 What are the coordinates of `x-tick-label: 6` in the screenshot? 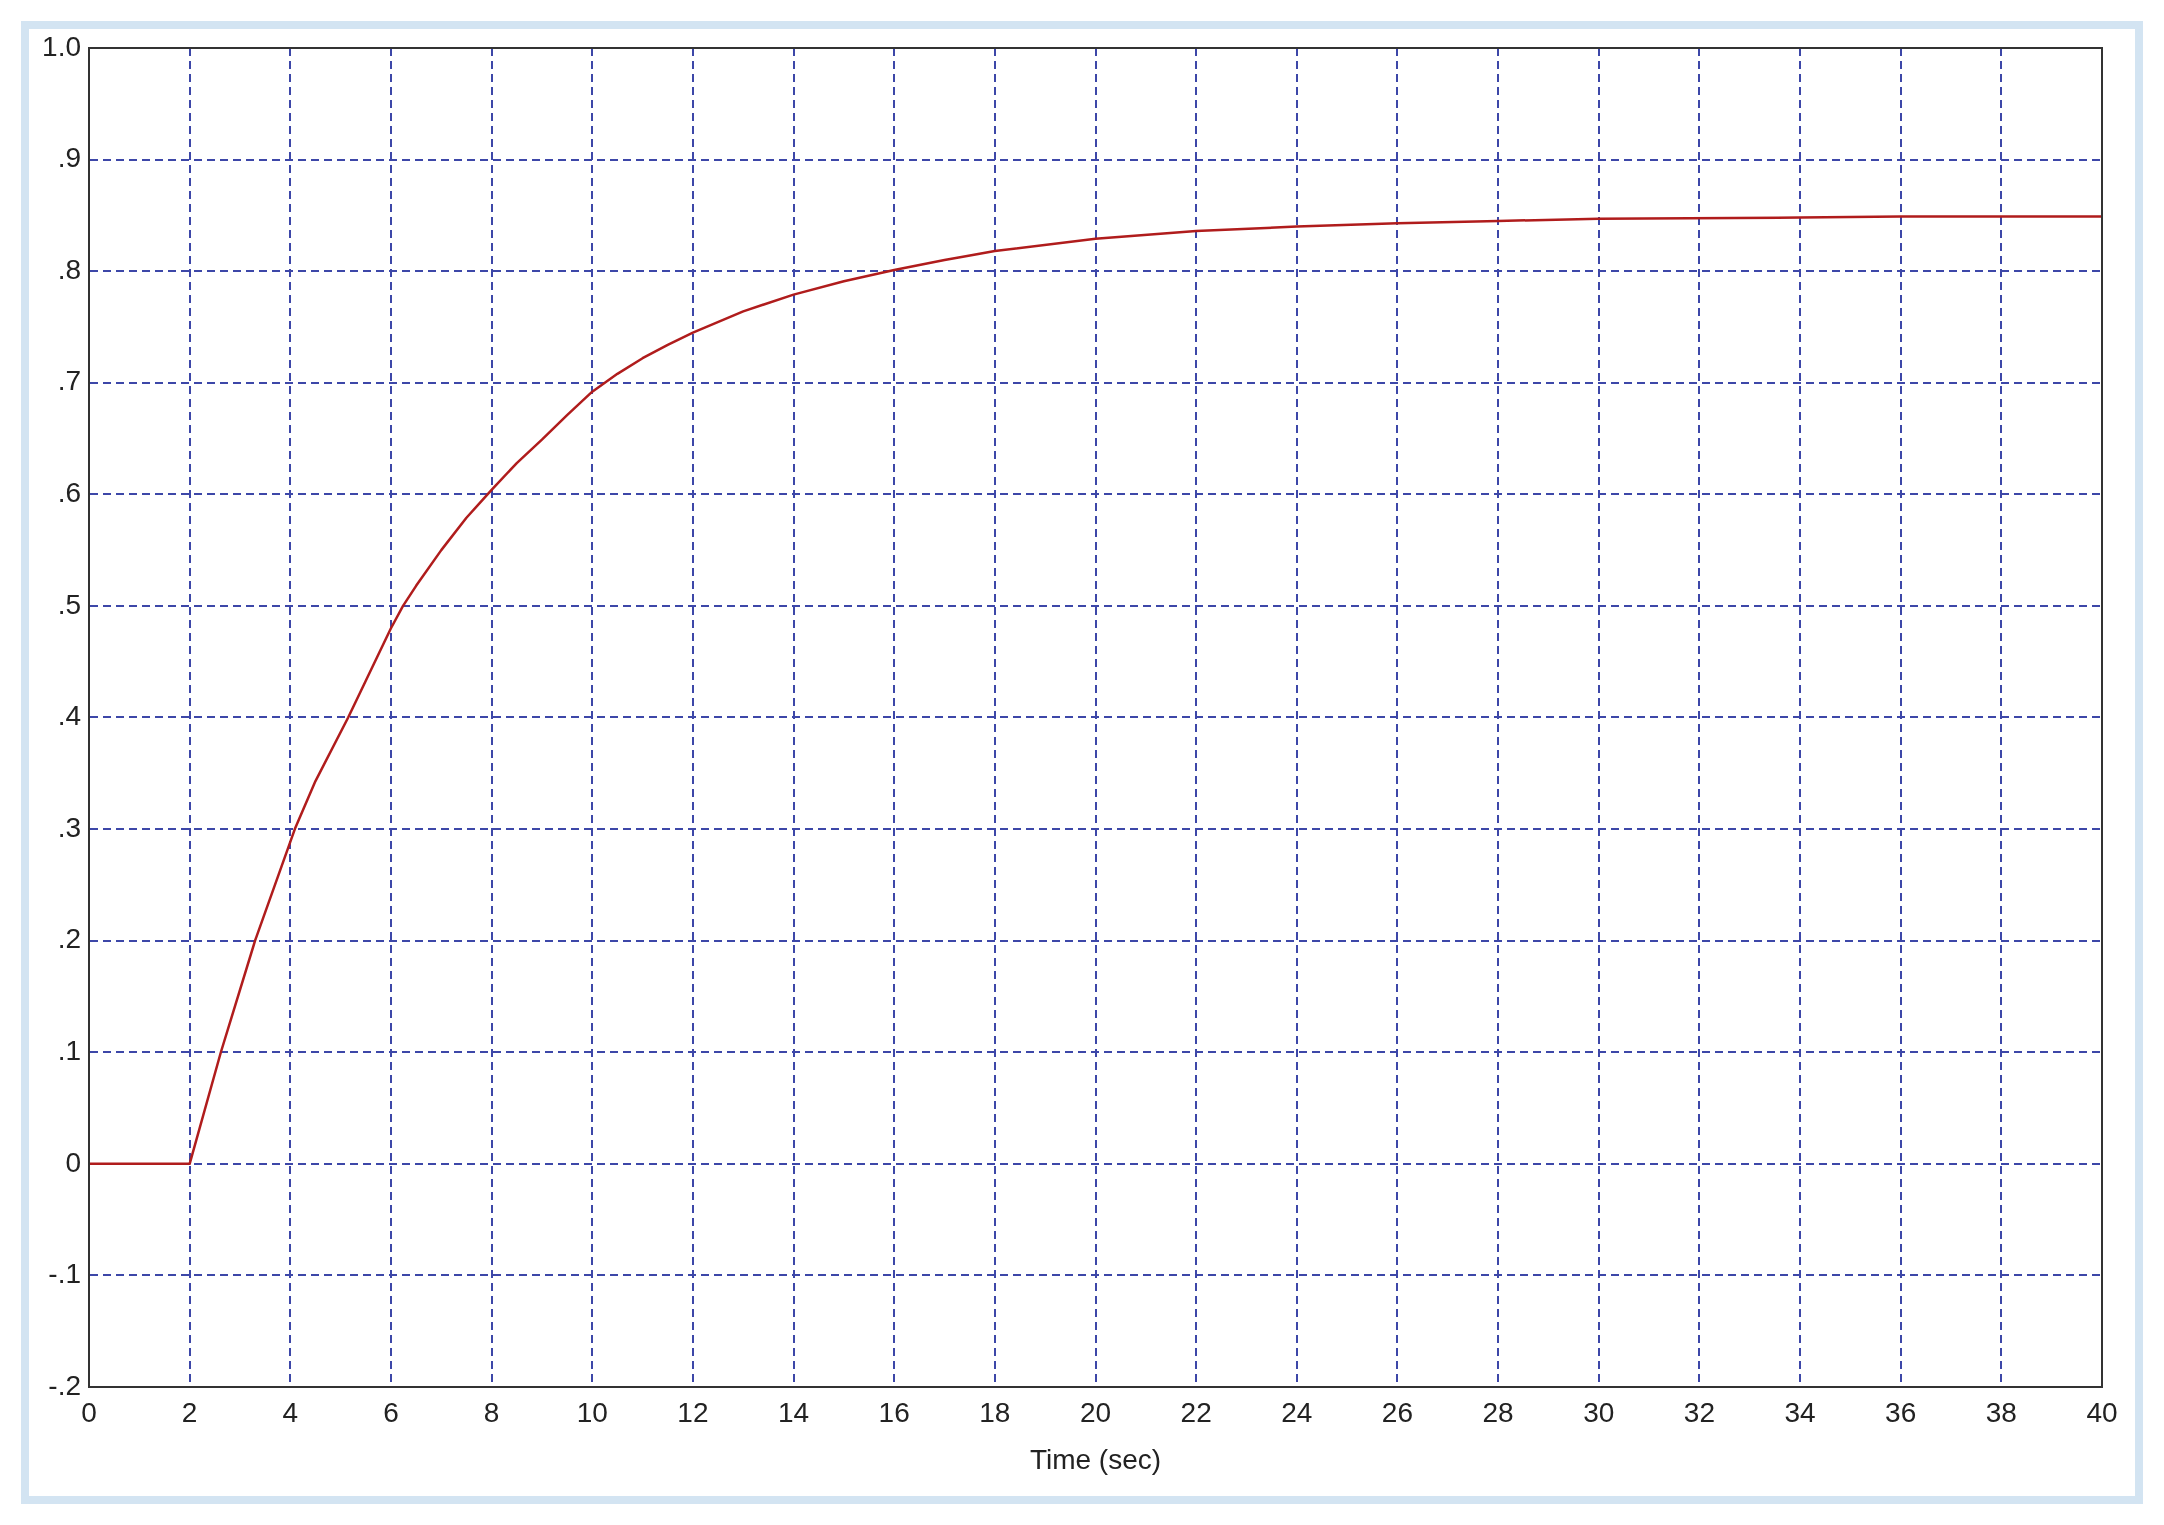 It's located at (391, 1412).